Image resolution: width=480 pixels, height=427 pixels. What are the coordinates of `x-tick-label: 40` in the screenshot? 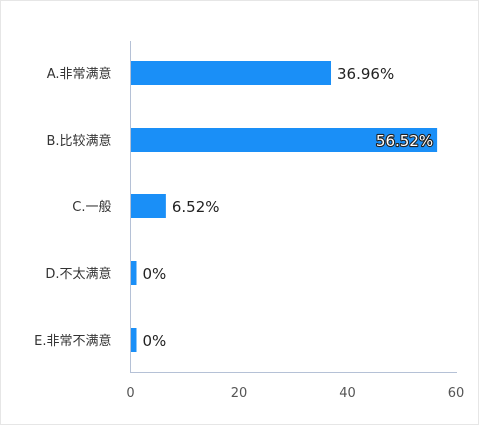 It's located at (347, 393).